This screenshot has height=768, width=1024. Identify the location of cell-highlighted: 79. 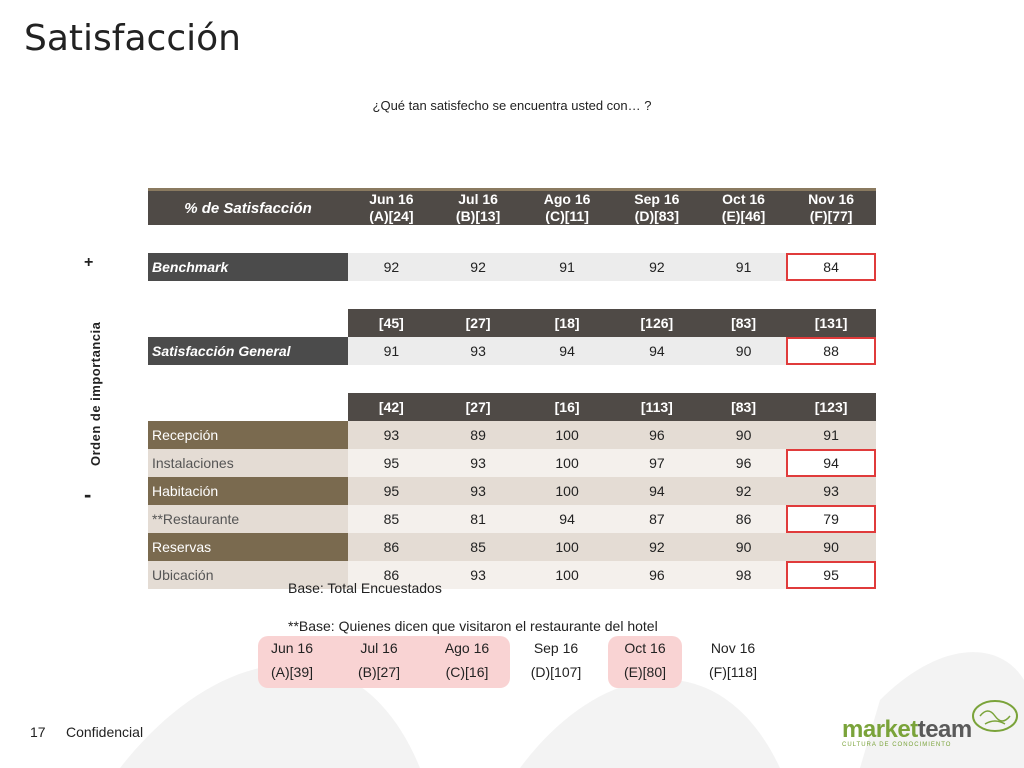
(831, 519).